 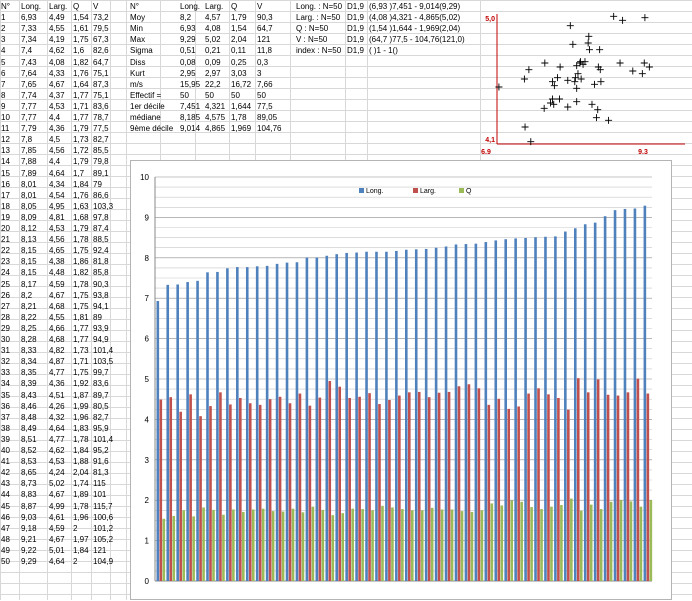 I want to click on table-cell: 90,3, so click(x=101, y=284).